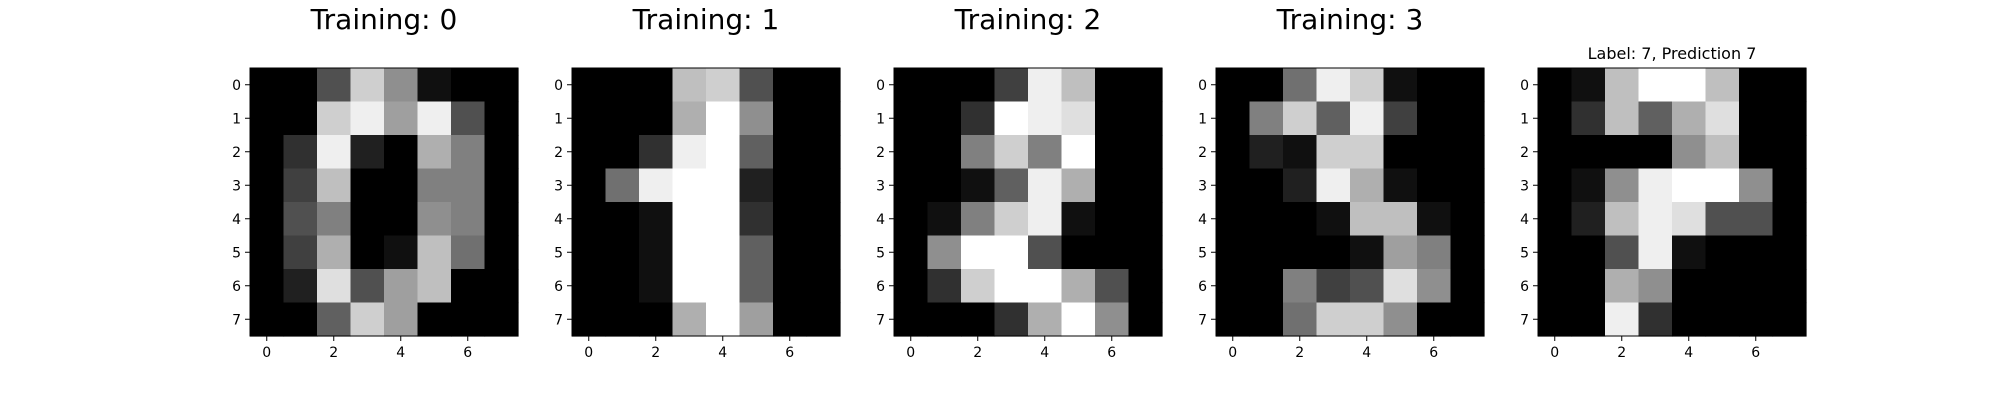 This screenshot has height=400, width=2000. Describe the element at coordinates (706, 202) in the screenshot. I see `axes-frame` at that location.